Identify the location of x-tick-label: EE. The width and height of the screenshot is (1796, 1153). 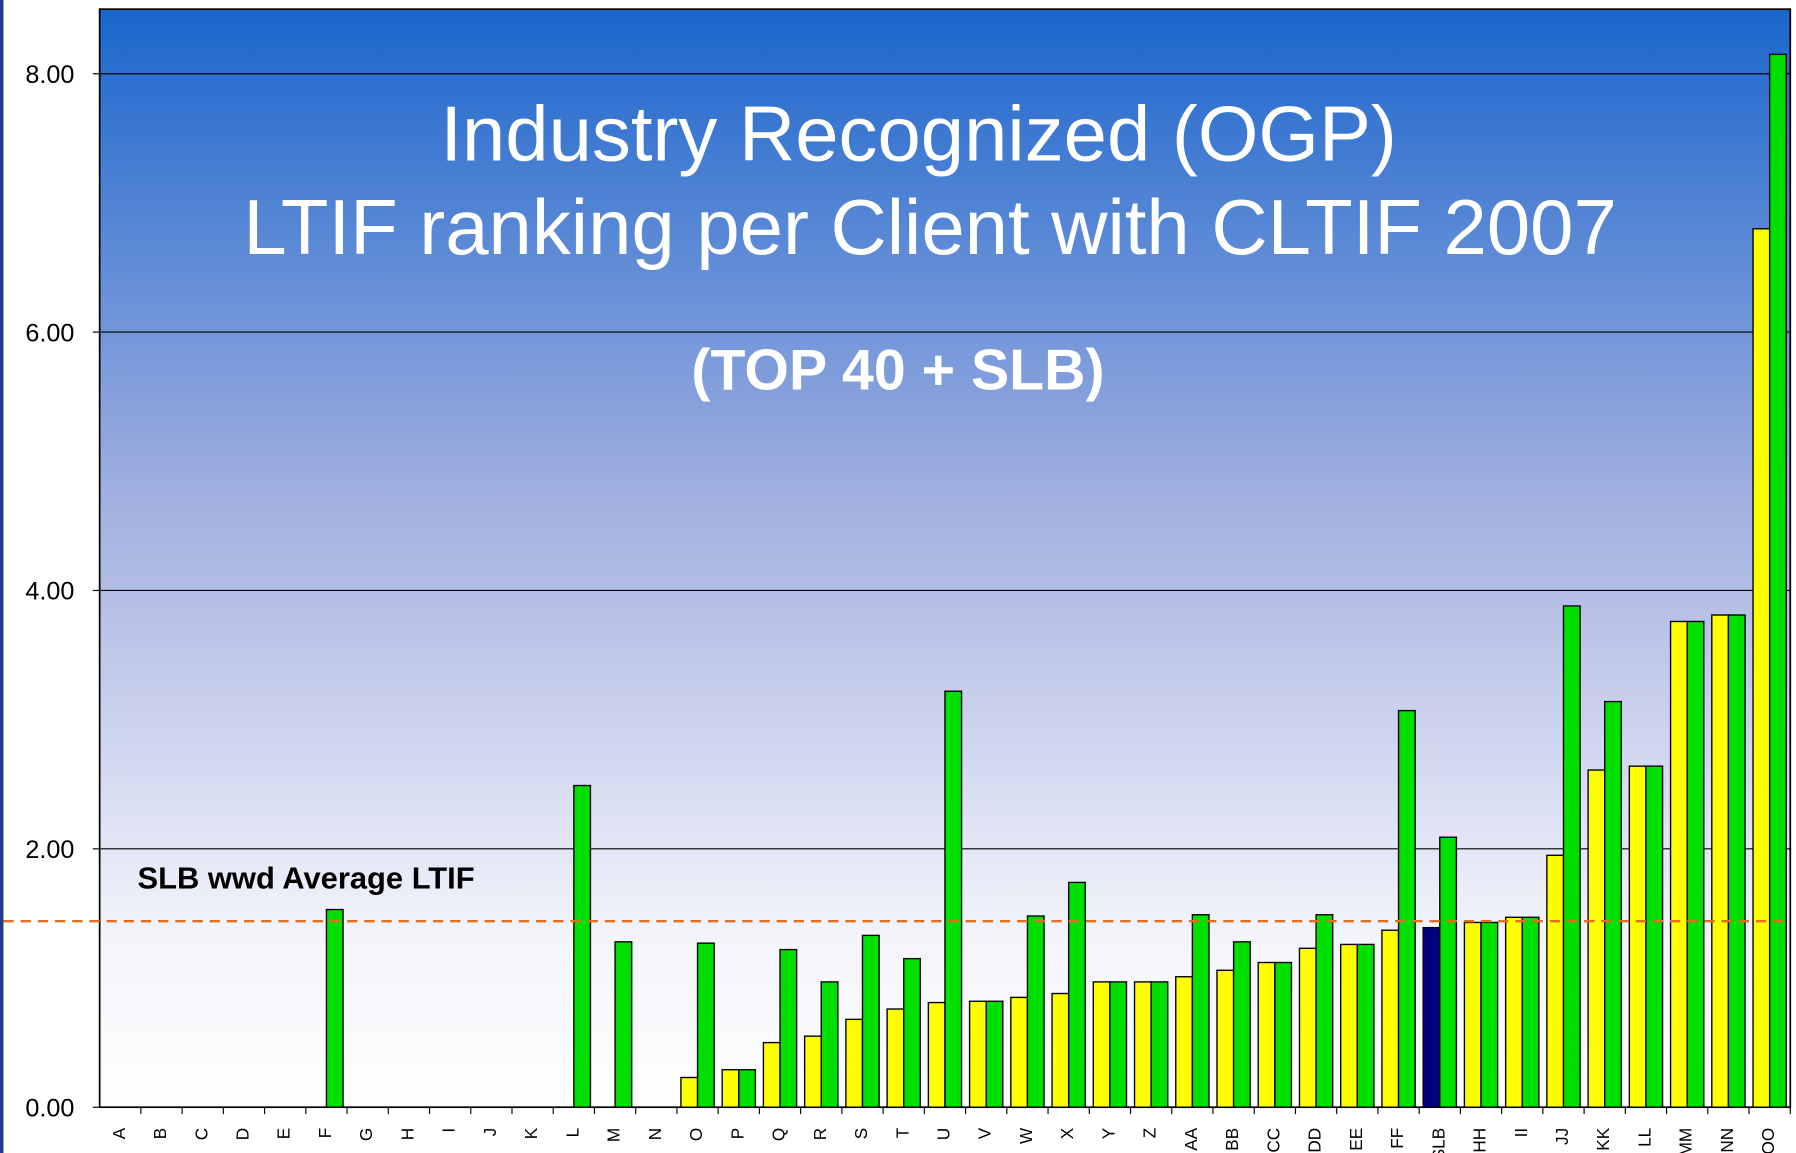
(1356, 1139).